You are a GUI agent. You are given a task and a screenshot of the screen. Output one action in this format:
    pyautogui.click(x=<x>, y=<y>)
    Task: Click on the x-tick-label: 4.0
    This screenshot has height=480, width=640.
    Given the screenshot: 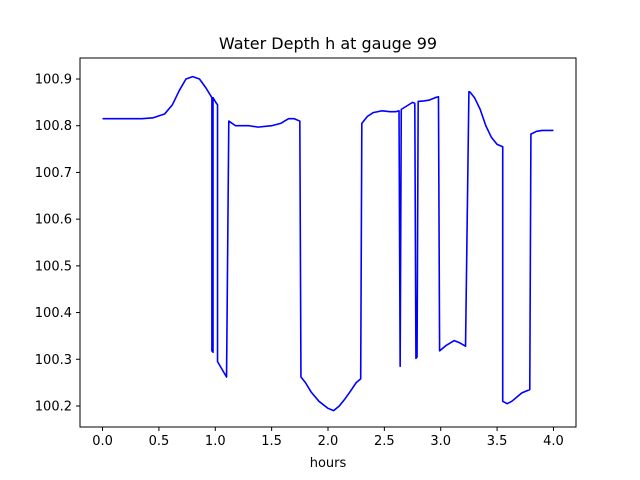 What is the action you would take?
    pyautogui.click(x=553, y=441)
    